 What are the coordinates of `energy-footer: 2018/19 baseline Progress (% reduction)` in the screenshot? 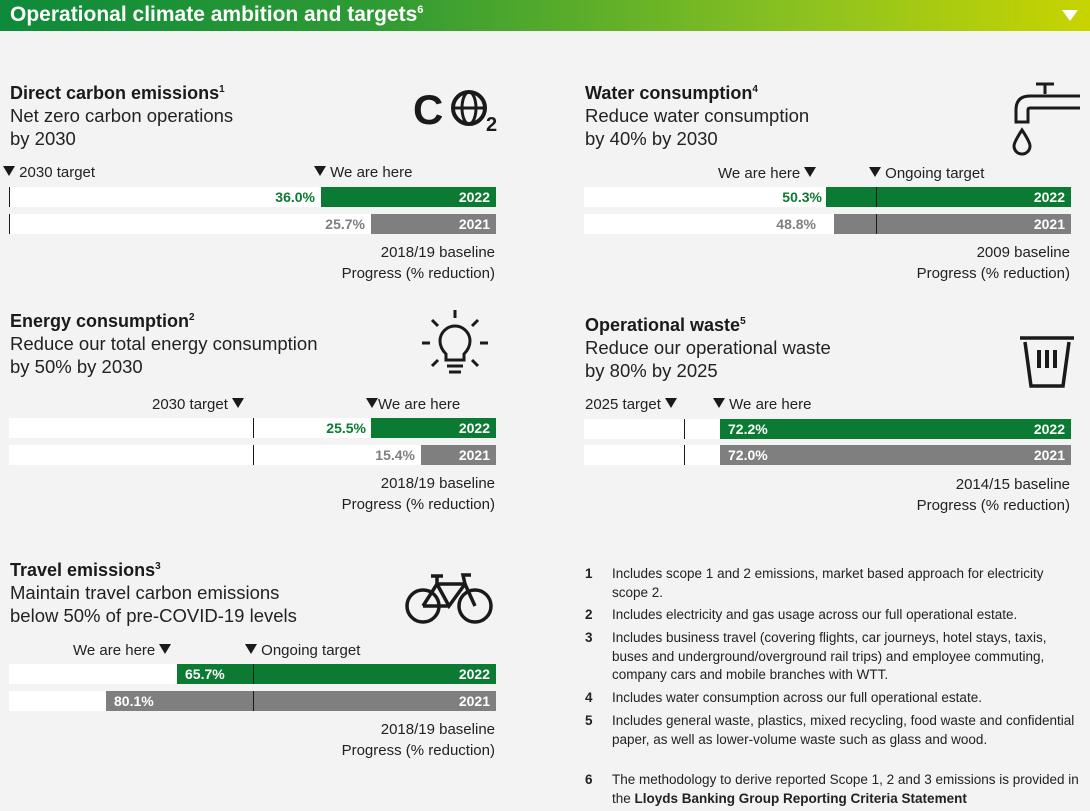 It's located at (418, 494).